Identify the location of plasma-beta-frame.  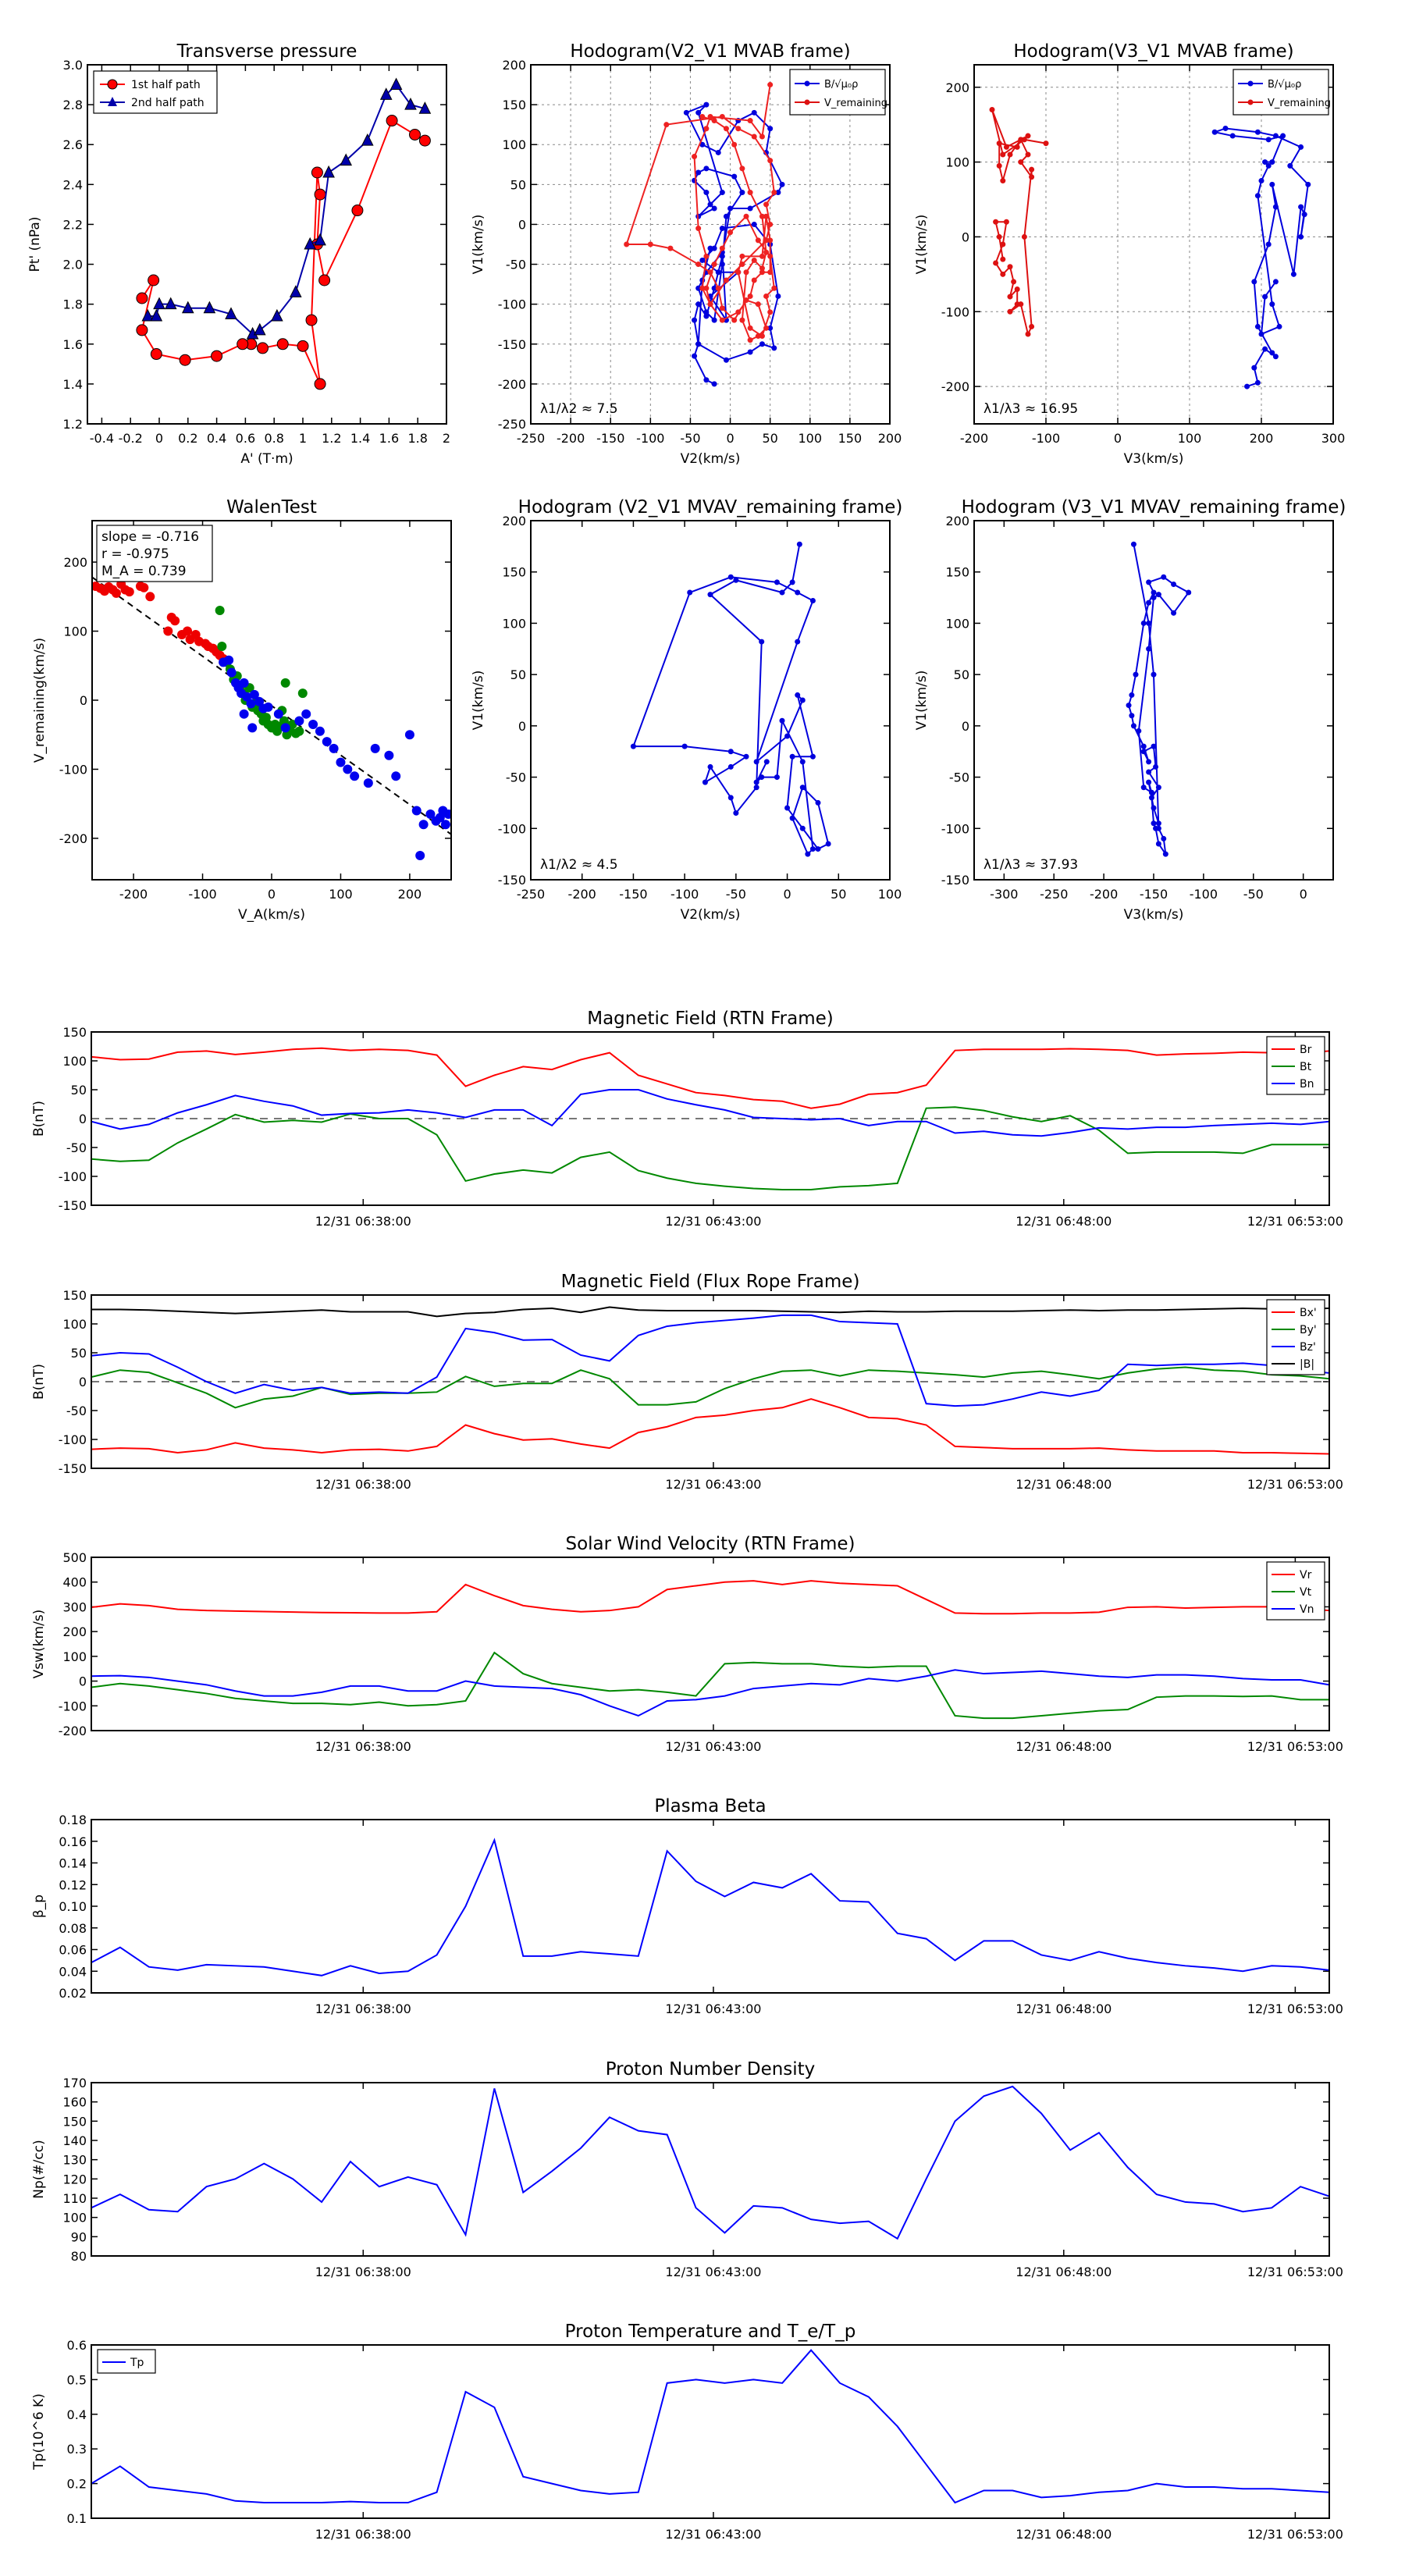
(711, 1906).